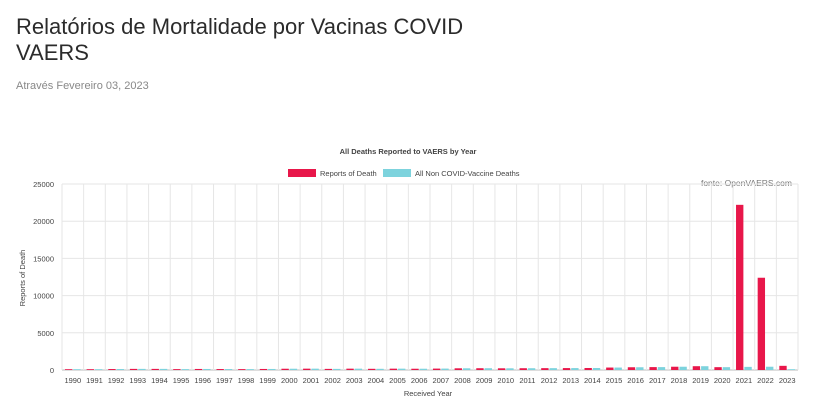  What do you see at coordinates (202, 380) in the screenshot?
I see `x-tick-label: 1996` at bounding box center [202, 380].